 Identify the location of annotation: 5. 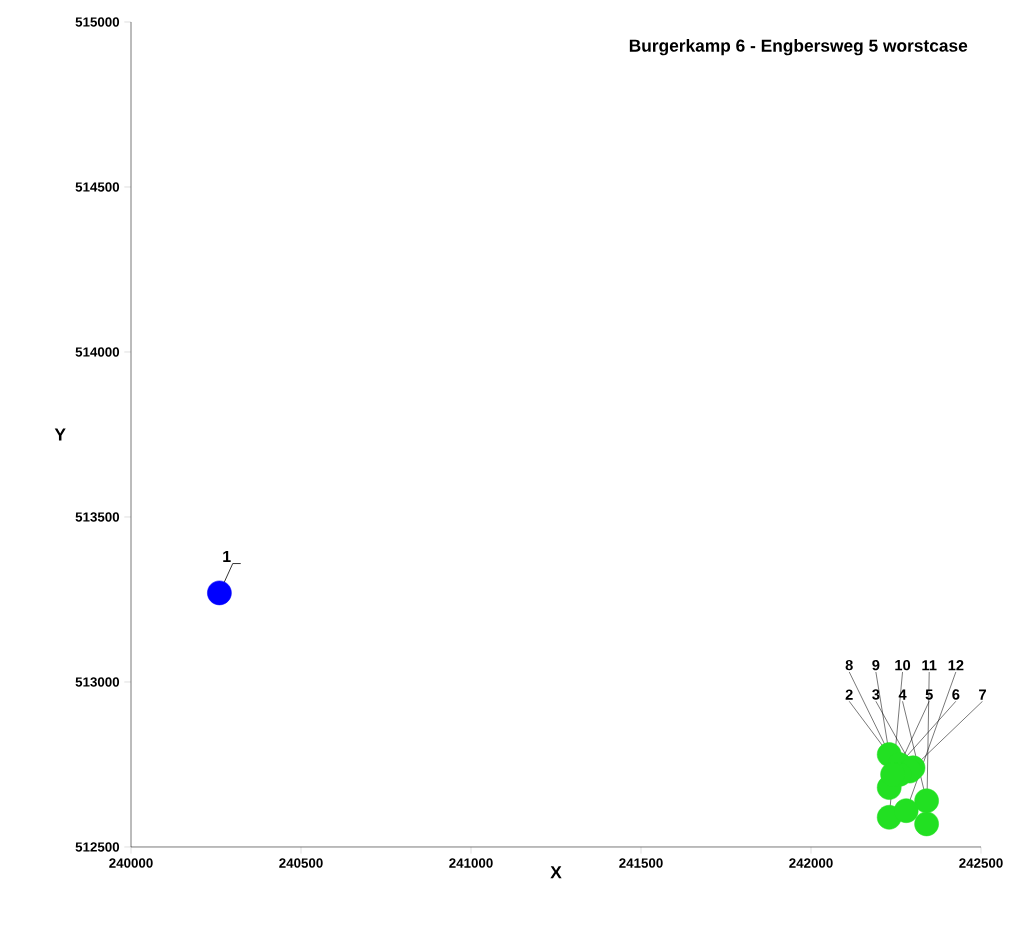
(929, 694).